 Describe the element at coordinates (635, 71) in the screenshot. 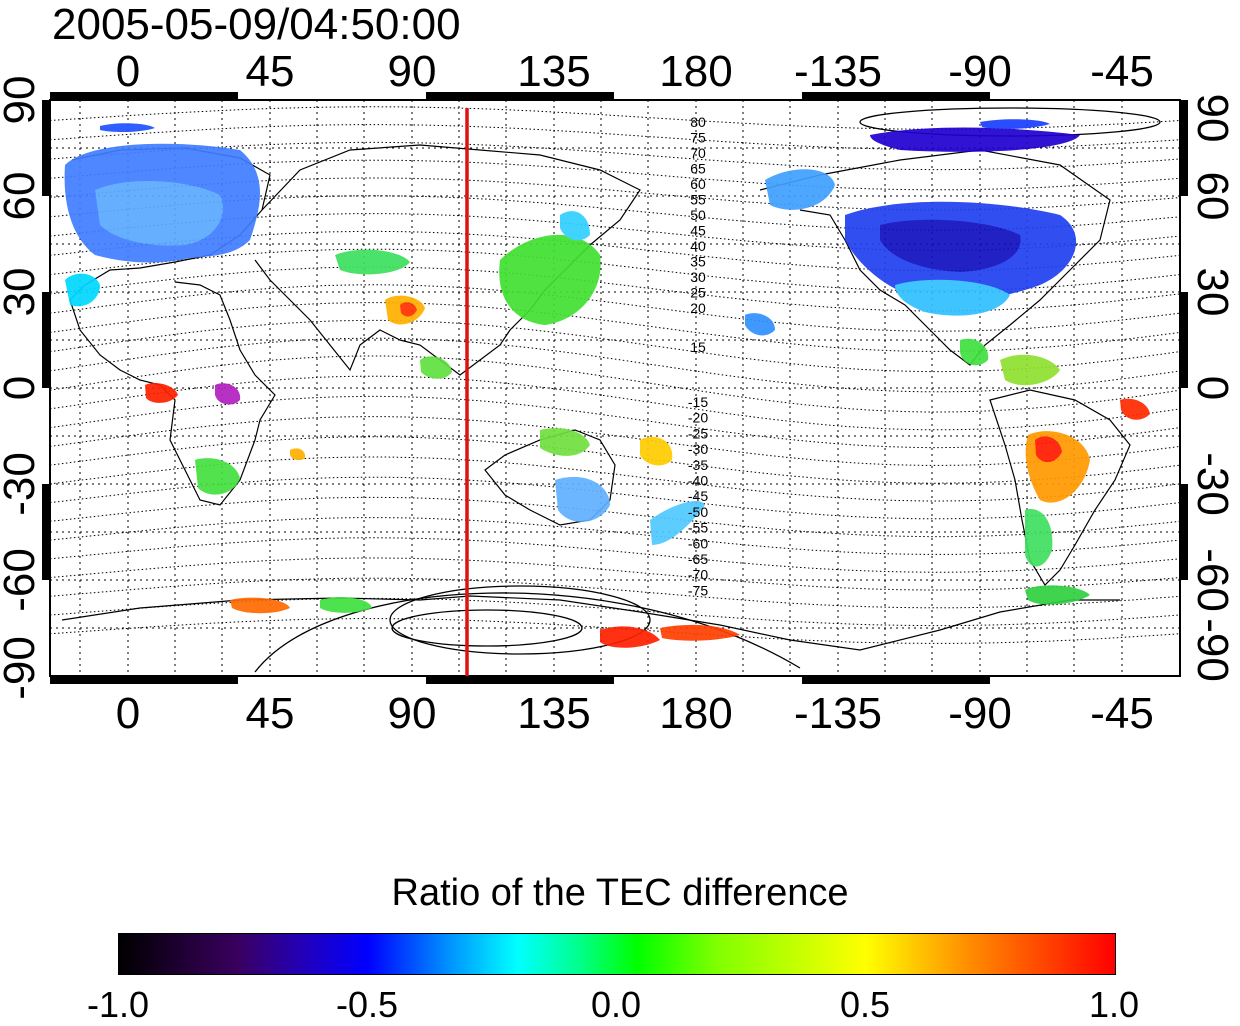

I see `top-longitude-axis: 0 45 90 135 180 -135 -90 -45` at that location.